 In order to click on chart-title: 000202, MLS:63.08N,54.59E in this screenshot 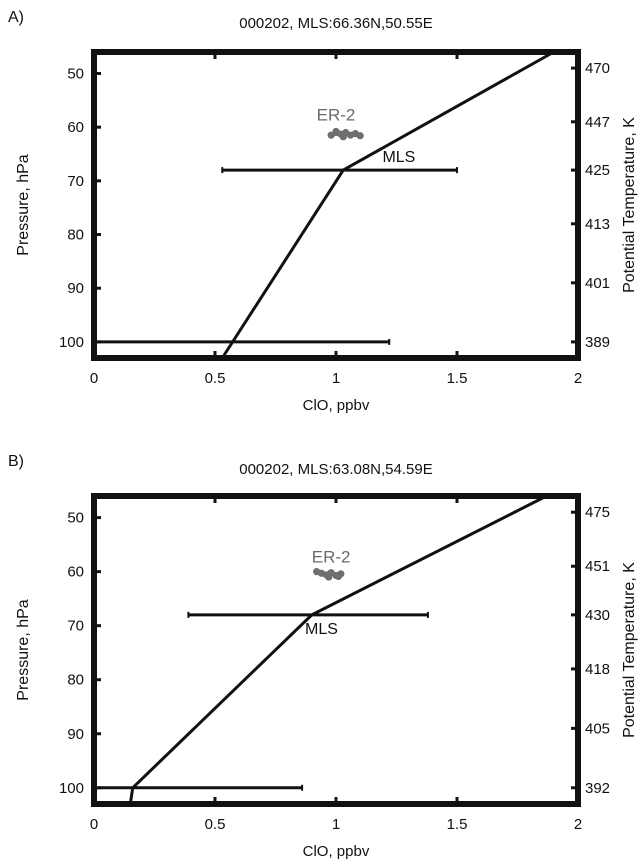, I will do `click(335, 469)`.